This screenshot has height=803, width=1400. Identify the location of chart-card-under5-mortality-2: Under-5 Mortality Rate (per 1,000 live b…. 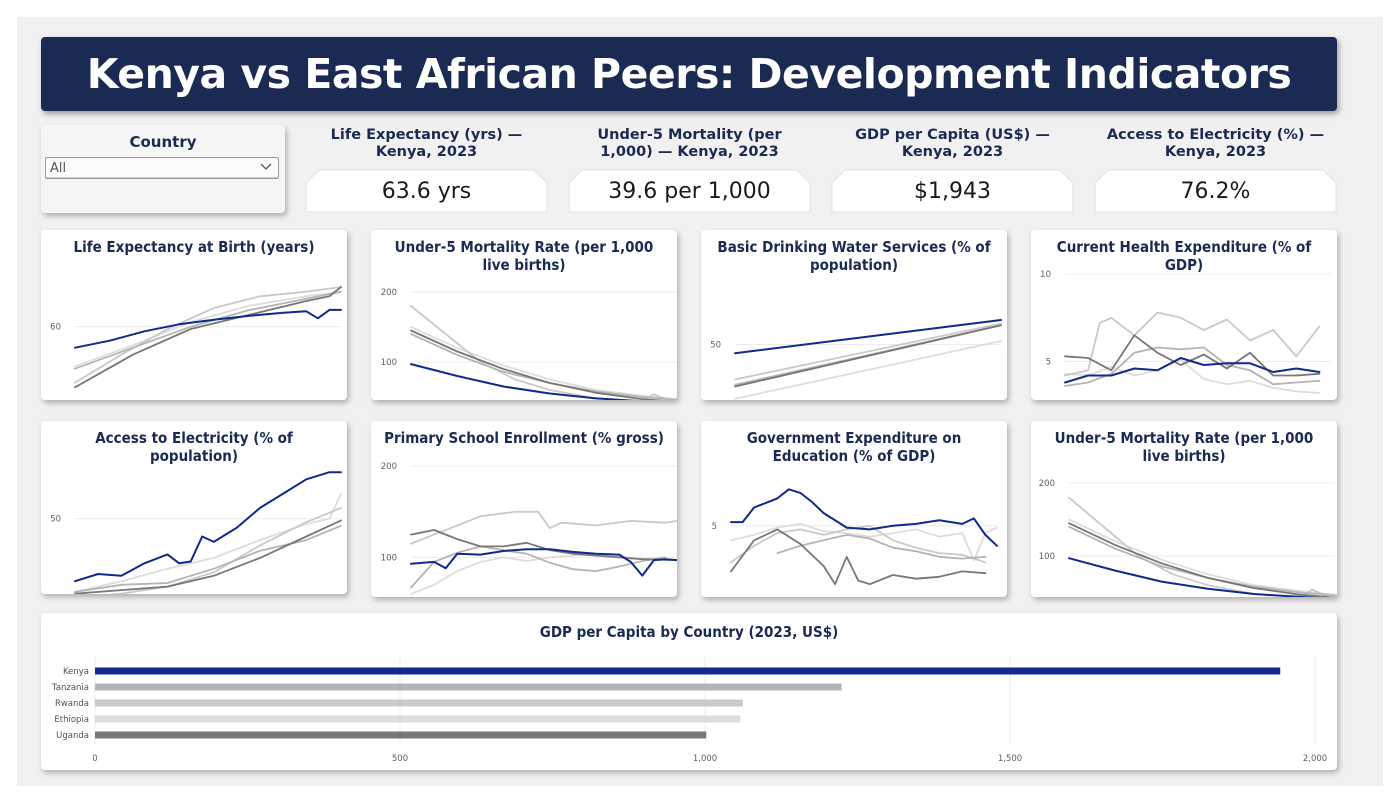
(1184, 509).